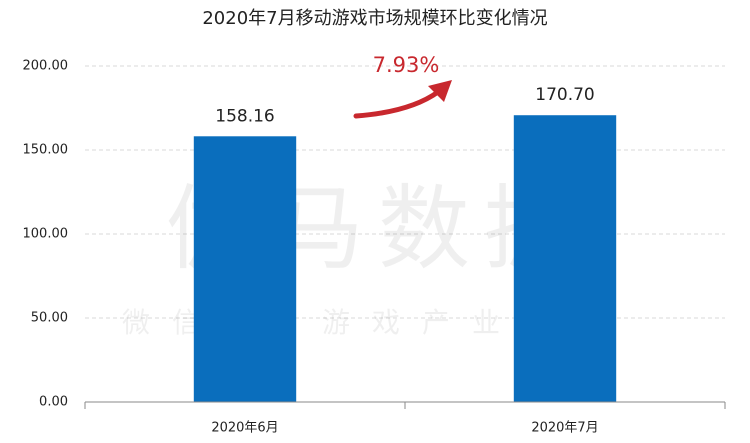  I want to click on data-label: 158.16, so click(244, 116).